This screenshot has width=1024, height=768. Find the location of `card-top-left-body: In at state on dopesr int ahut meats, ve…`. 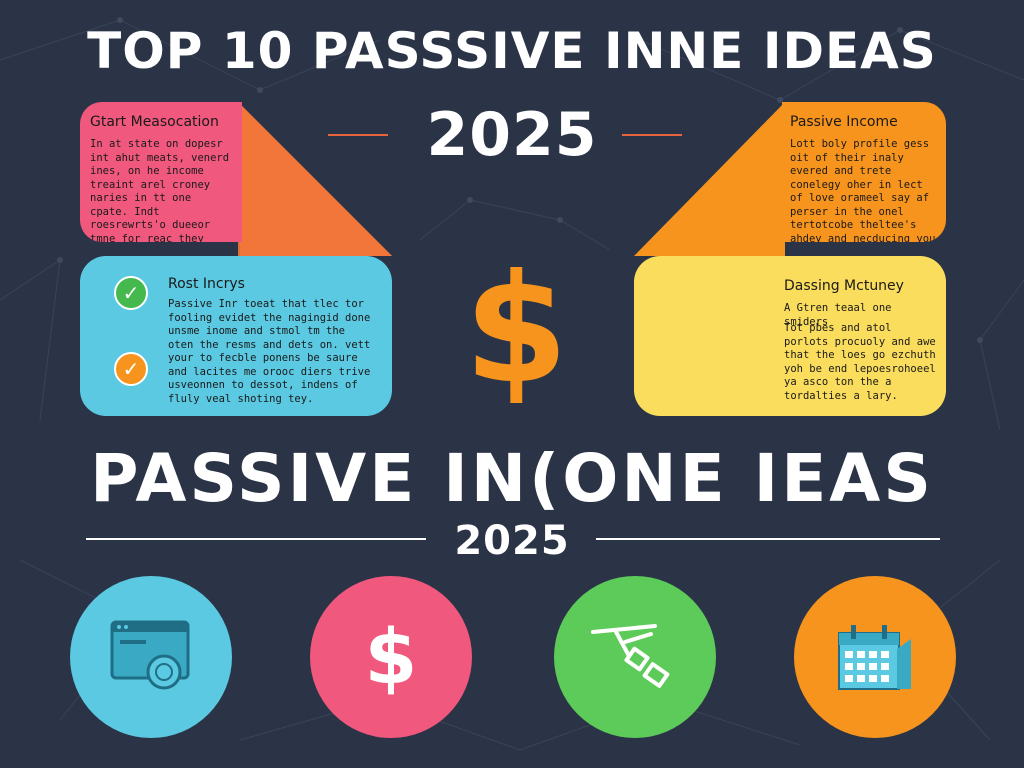

card-top-left-body: In at state on dopesr int ahut meats, ve… is located at coordinates (160, 190).